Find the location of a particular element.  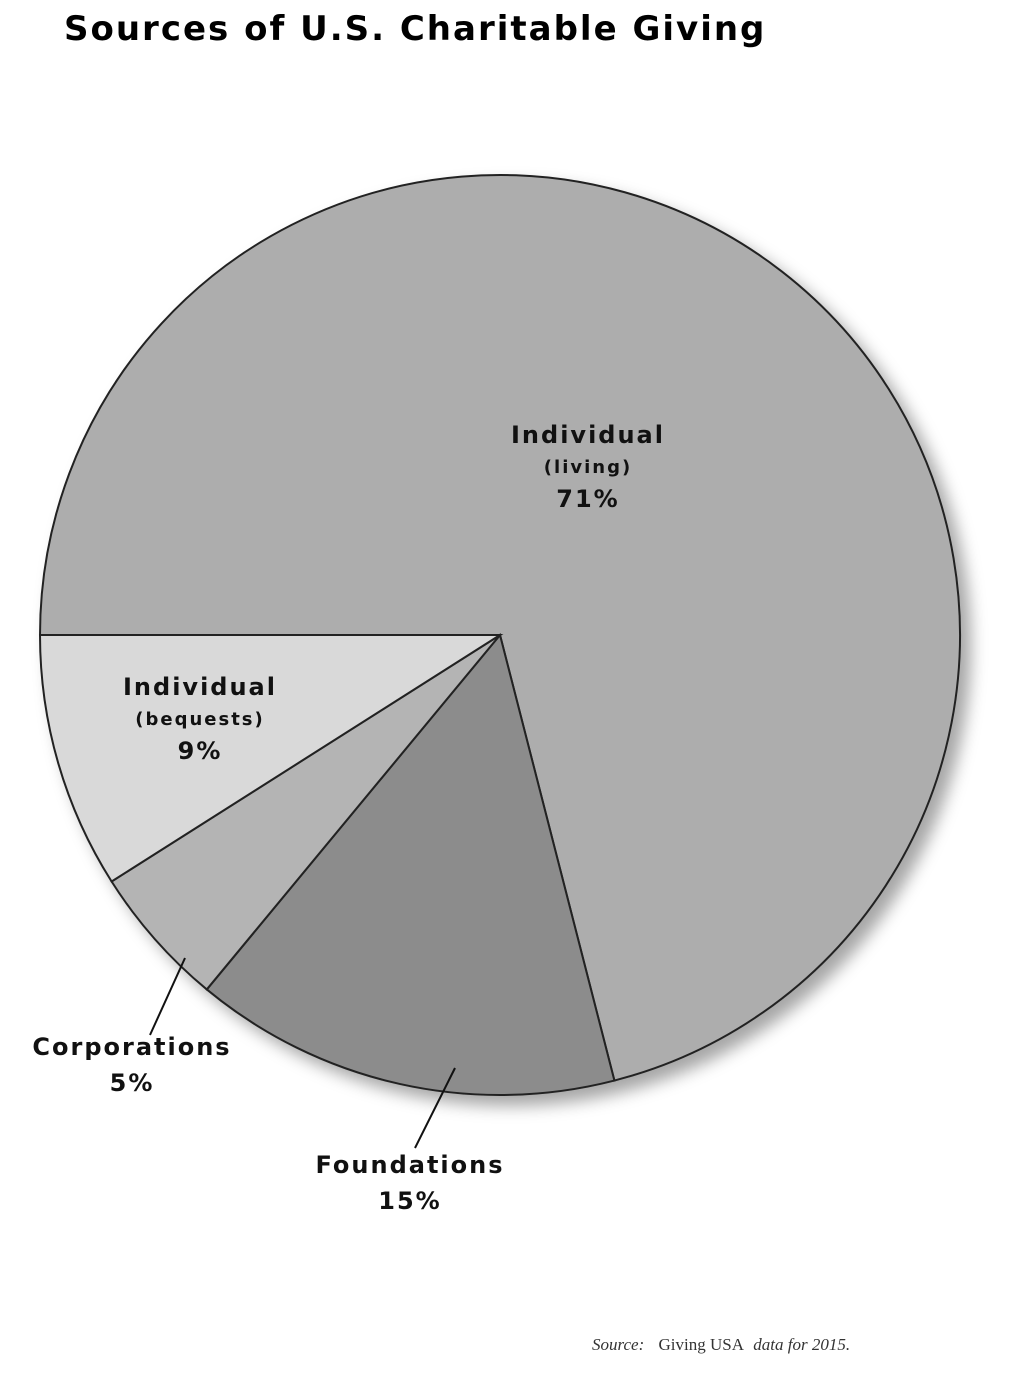

source-label: Source: is located at coordinates (618, 1344).